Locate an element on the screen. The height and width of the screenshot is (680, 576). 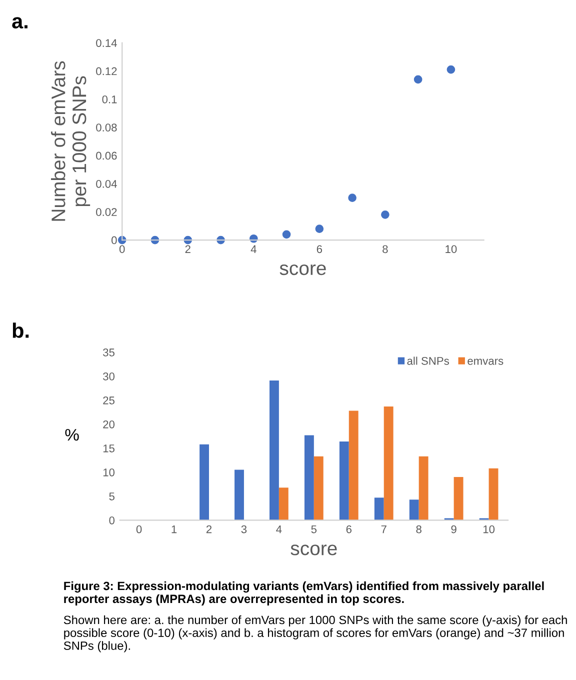
chart-title: a. is located at coordinates (20, 23).